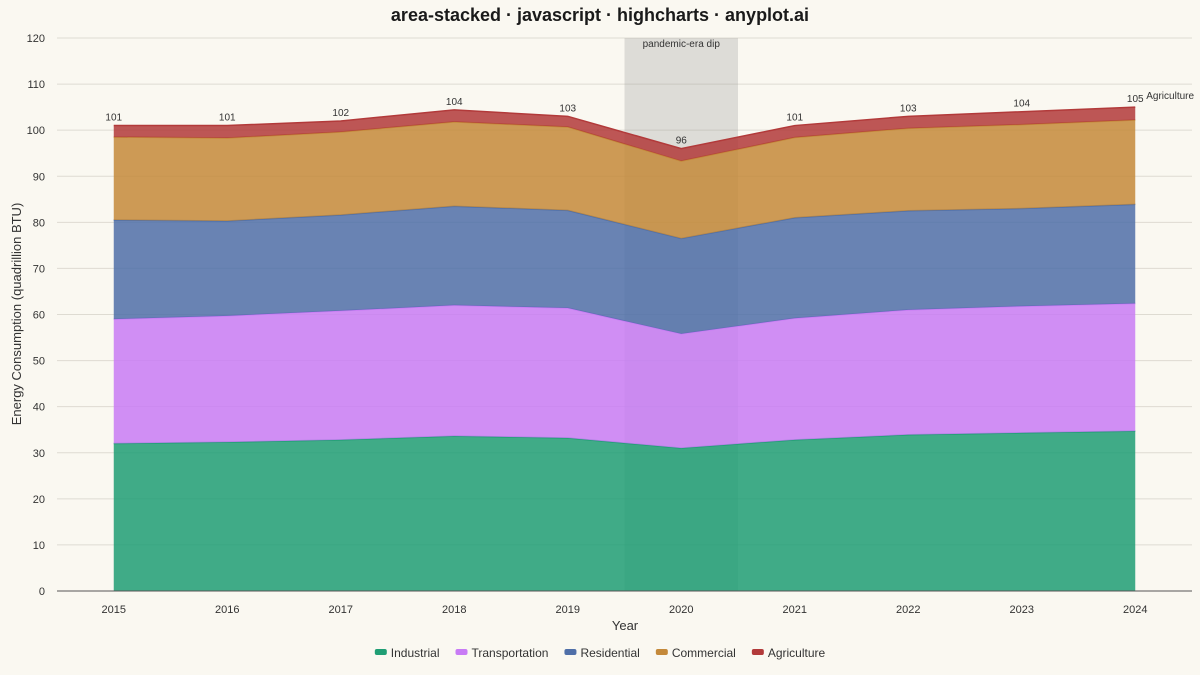 The height and width of the screenshot is (675, 1200). I want to click on y-tick-label: 100, so click(36, 131).